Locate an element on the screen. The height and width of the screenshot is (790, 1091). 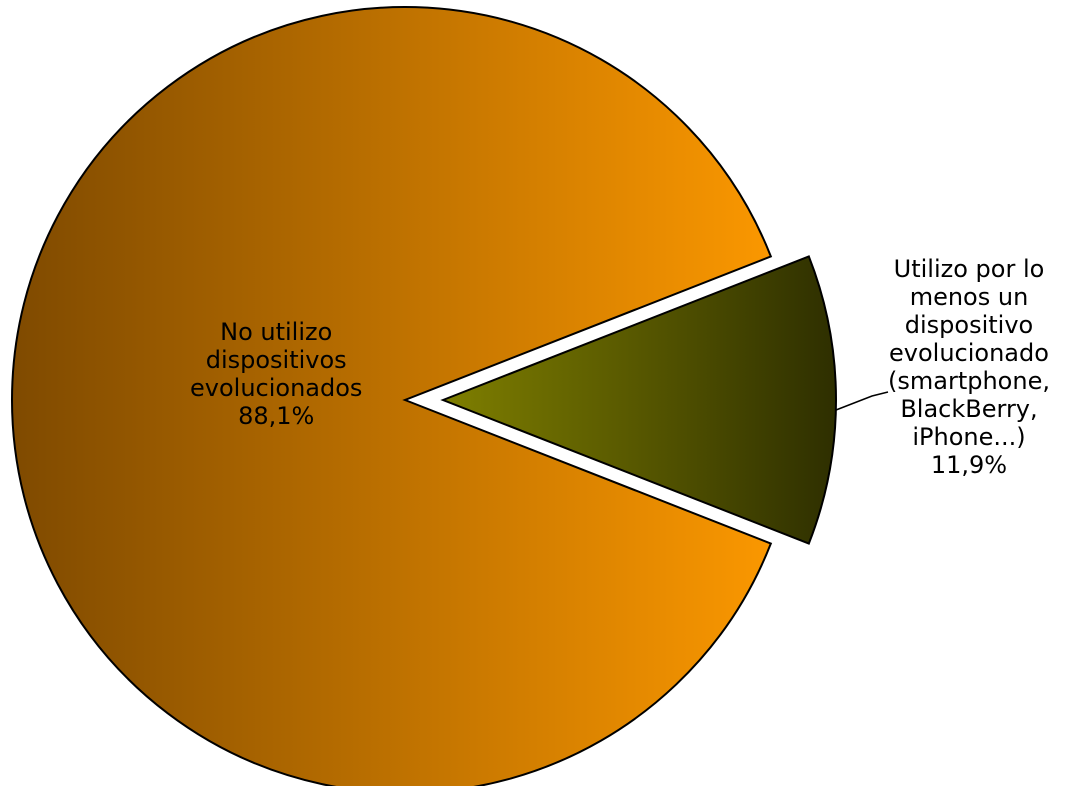
leader-line is located at coordinates (862, 401).